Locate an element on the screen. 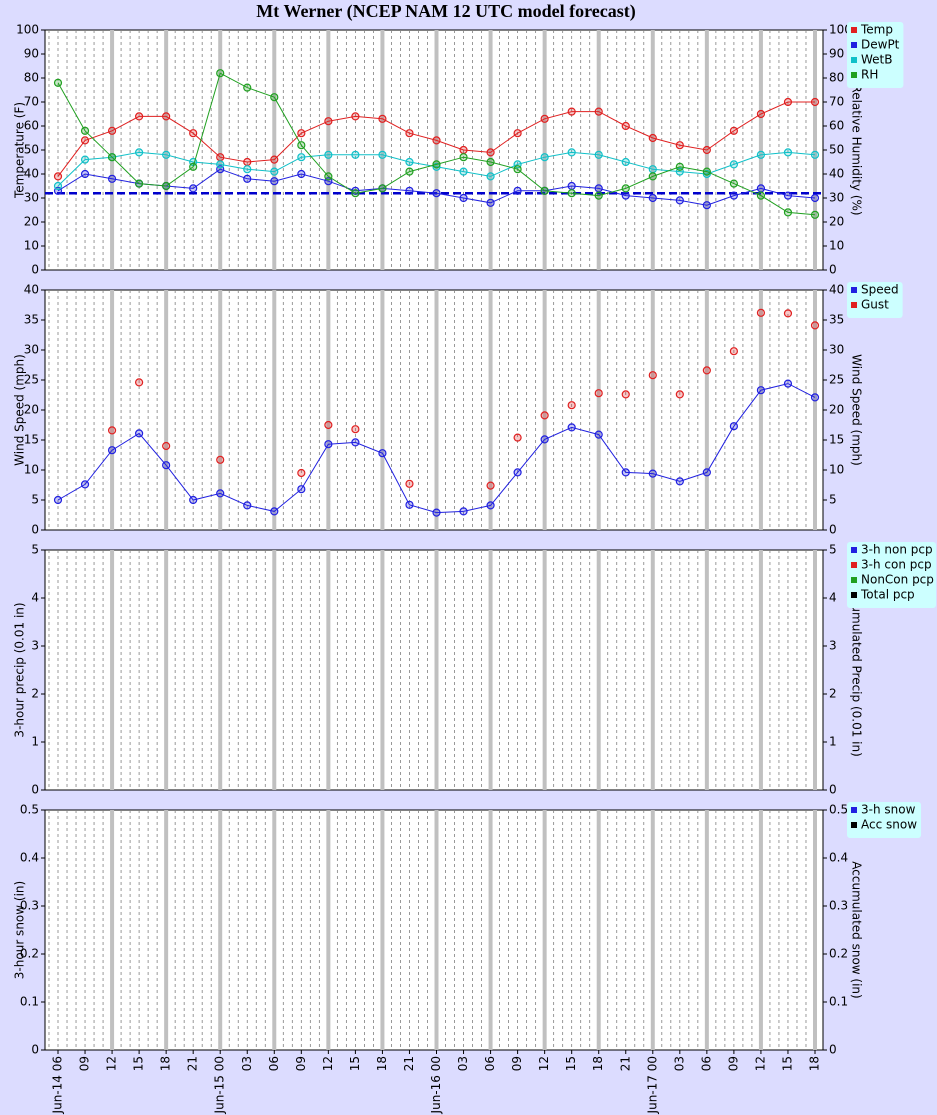 The height and width of the screenshot is (1115, 937). y2-tick-label: 10 is located at coordinates (836, 470).